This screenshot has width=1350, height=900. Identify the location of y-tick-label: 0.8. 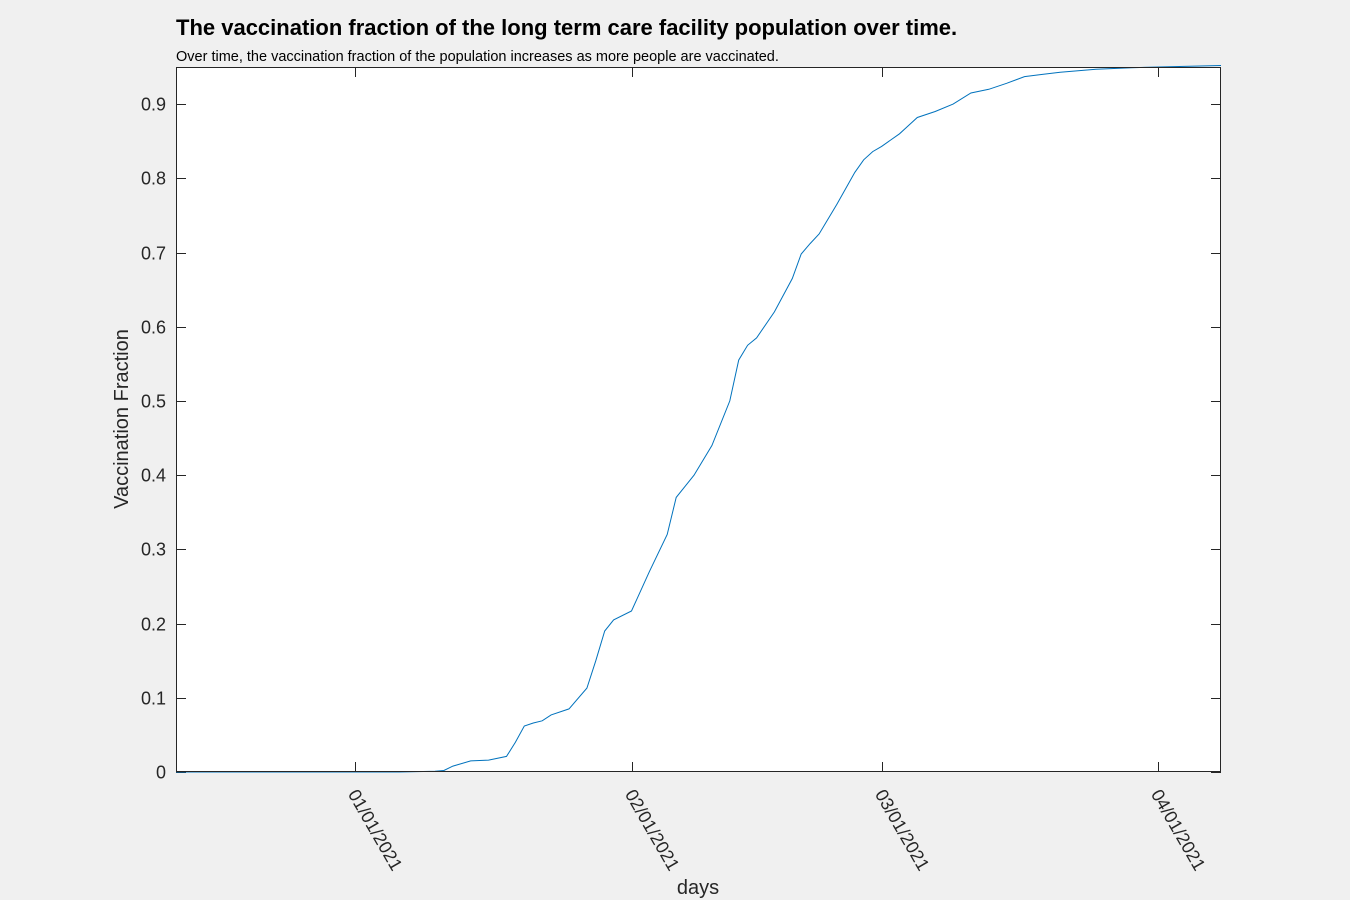
(153, 179).